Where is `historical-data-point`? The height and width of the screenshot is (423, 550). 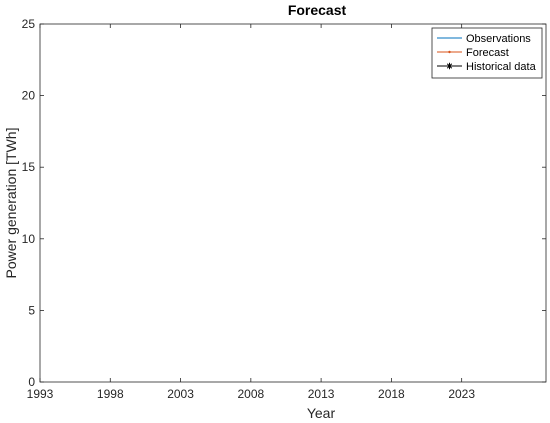
historical-data-point is located at coordinates (449, 66).